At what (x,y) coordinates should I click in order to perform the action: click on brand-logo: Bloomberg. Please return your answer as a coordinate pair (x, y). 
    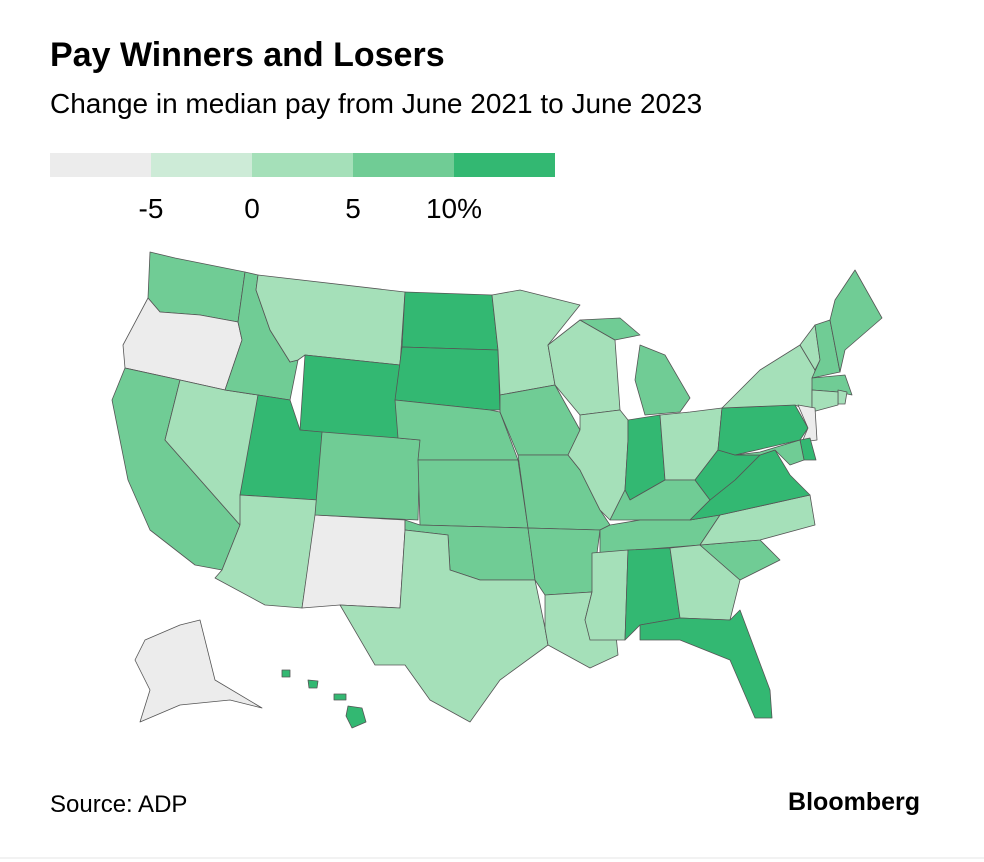
    Looking at the image, I should click on (854, 802).